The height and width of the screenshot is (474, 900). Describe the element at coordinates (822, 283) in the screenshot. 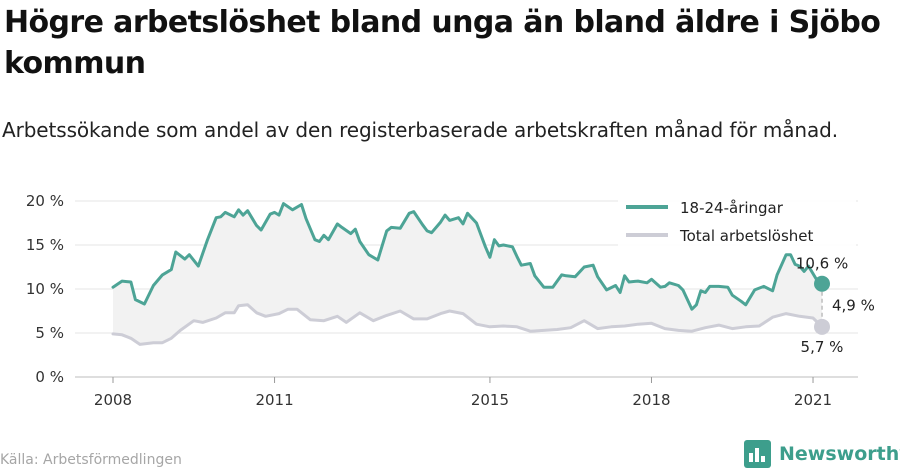

I see `youth-end-point` at that location.